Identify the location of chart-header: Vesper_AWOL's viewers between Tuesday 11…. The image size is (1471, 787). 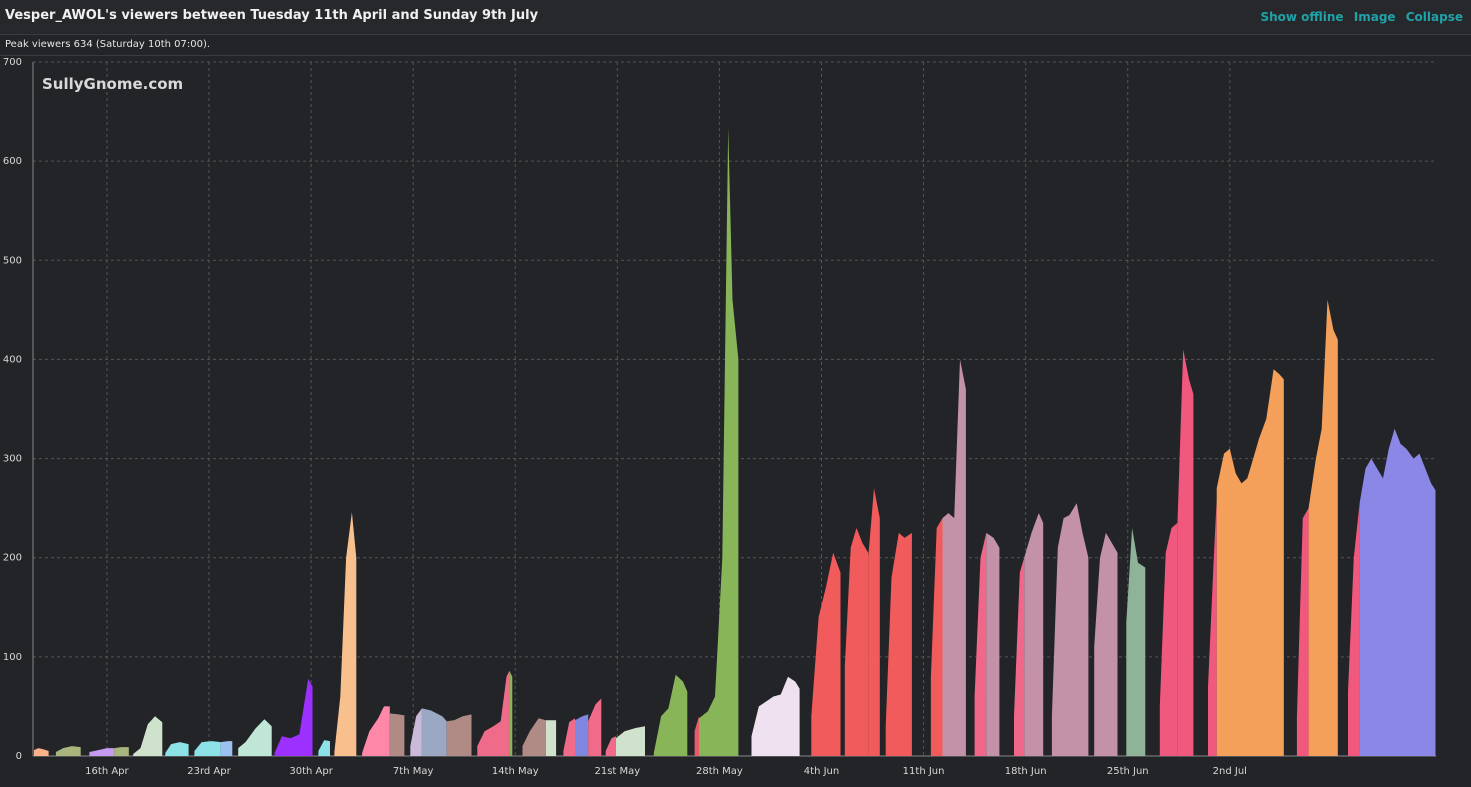
(735, 17).